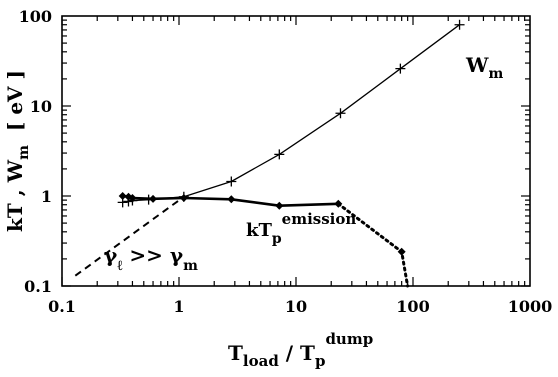  What do you see at coordinates (35, 16) in the screenshot?
I see `y-tick-label: 100` at bounding box center [35, 16].